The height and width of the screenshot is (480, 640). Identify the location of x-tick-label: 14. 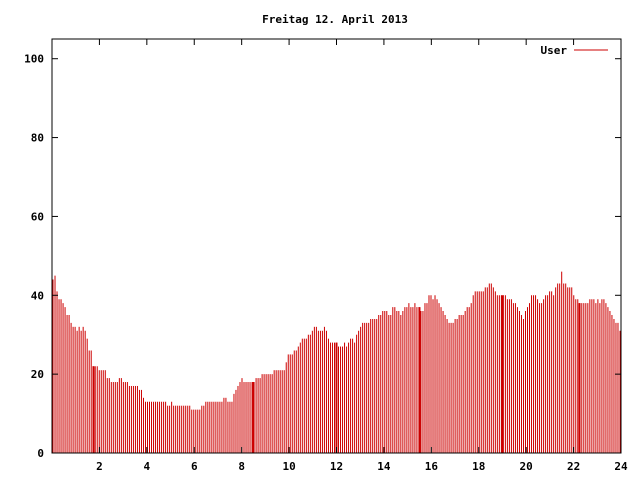
(384, 466).